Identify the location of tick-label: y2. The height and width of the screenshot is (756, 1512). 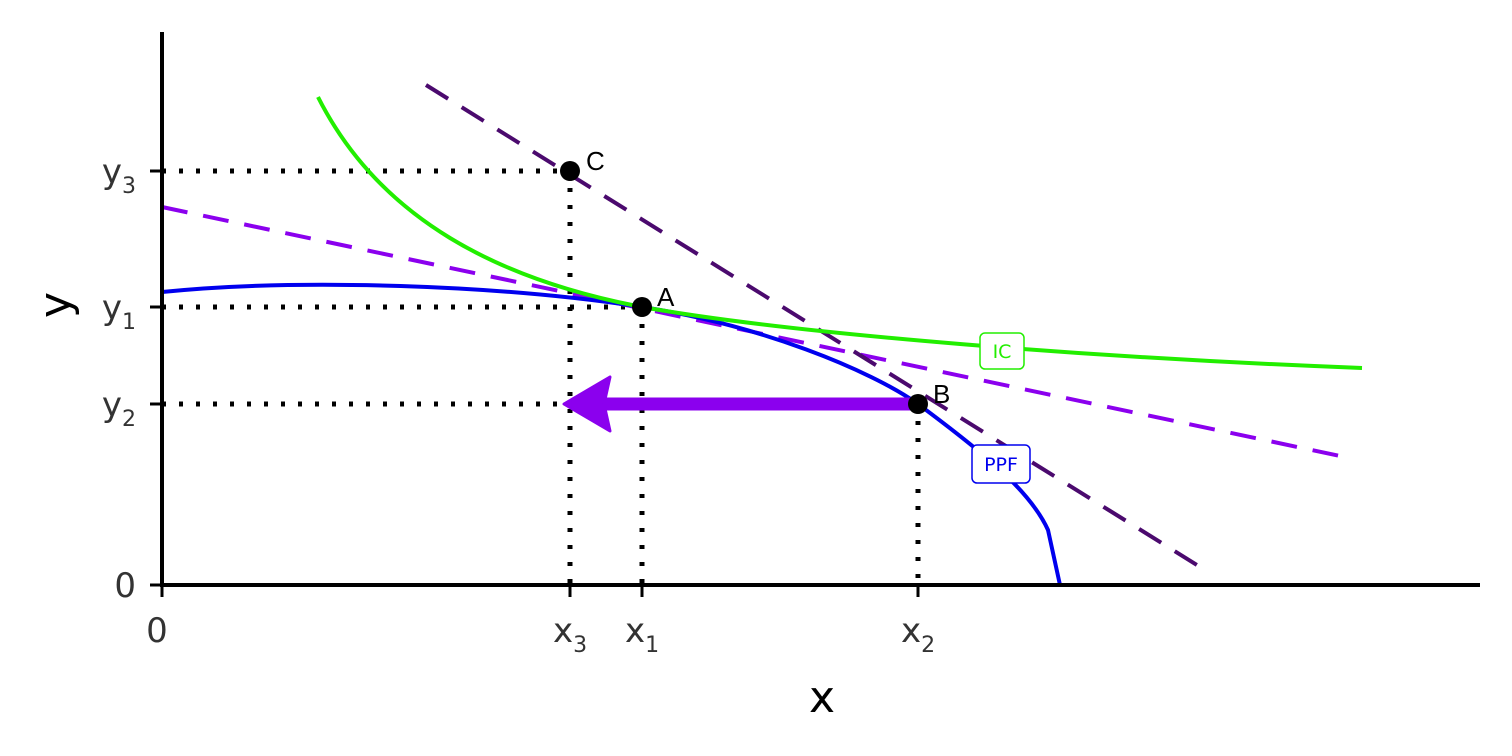
(119, 408).